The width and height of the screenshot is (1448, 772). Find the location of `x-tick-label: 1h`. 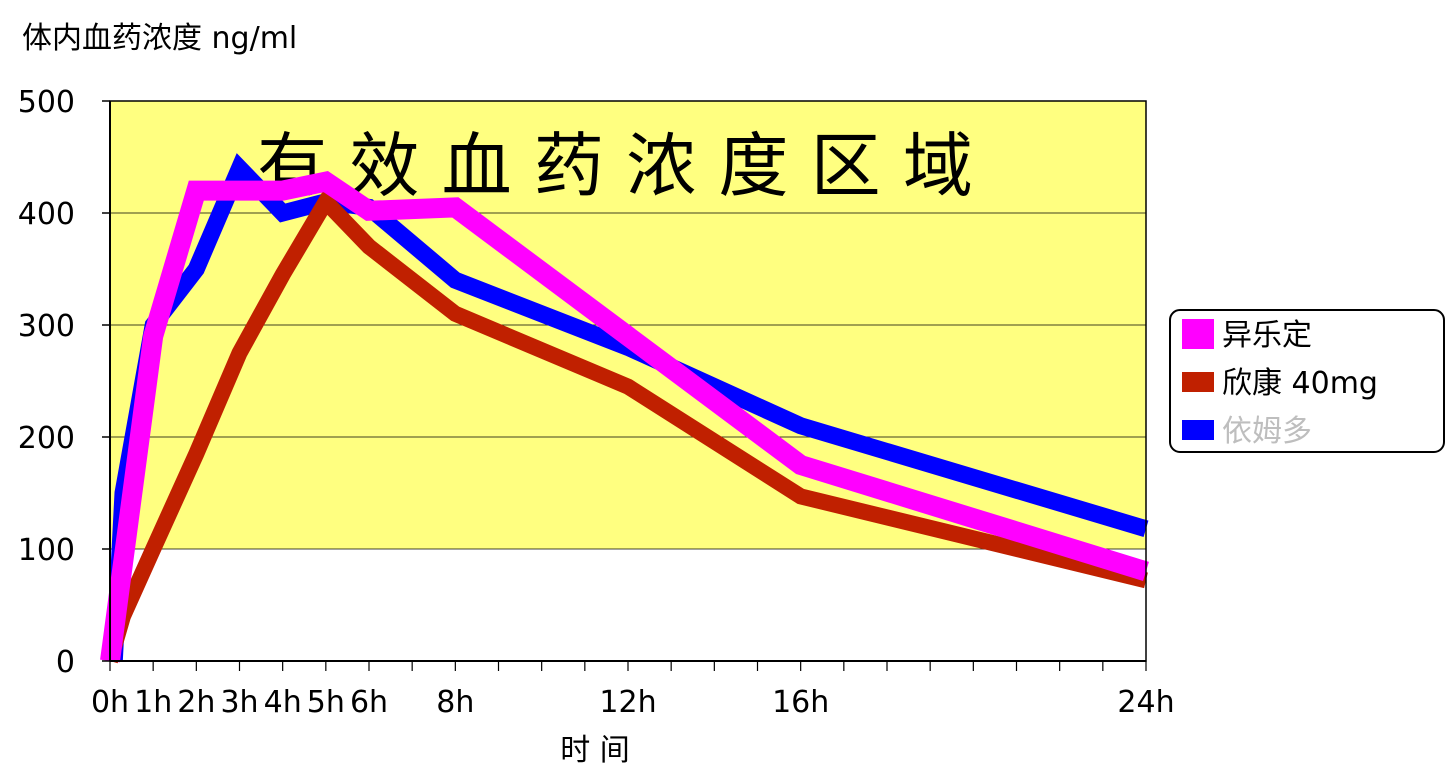

x-tick-label: 1h is located at coordinates (153, 702).